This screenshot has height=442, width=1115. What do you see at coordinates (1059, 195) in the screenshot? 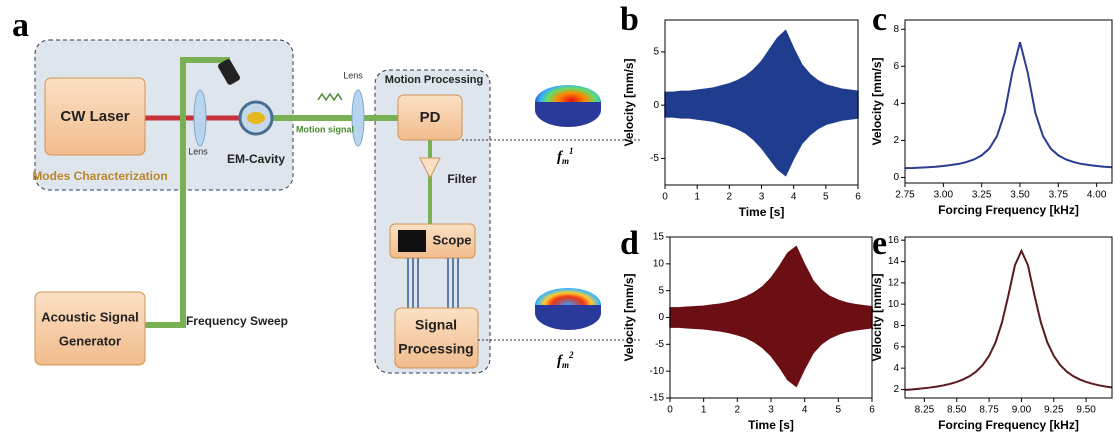
I see `x-tick-label: 3.75` at bounding box center [1059, 195].